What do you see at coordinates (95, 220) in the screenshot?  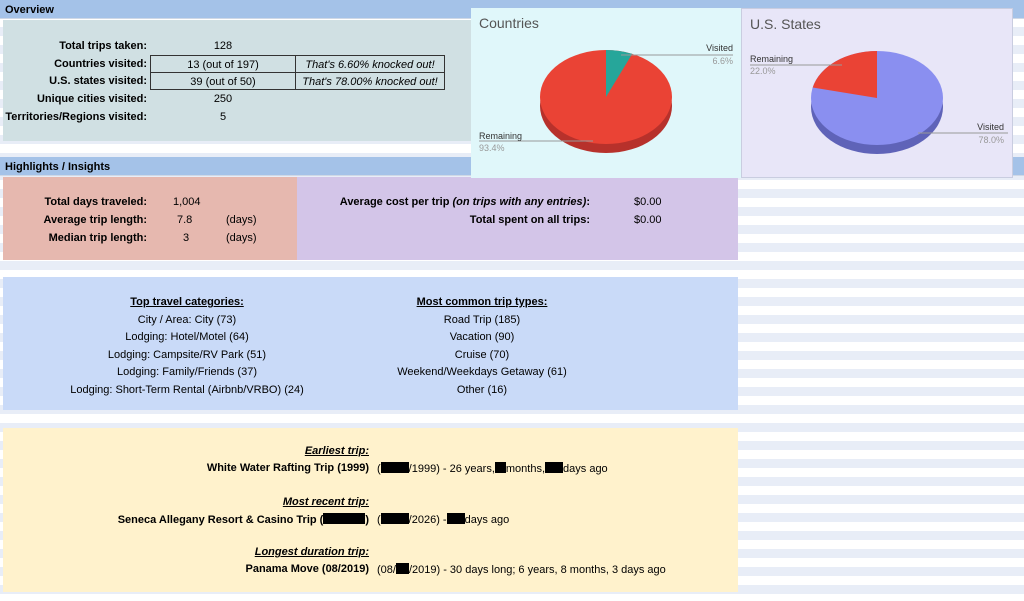 I see `duration-label: Average trip length:` at bounding box center [95, 220].